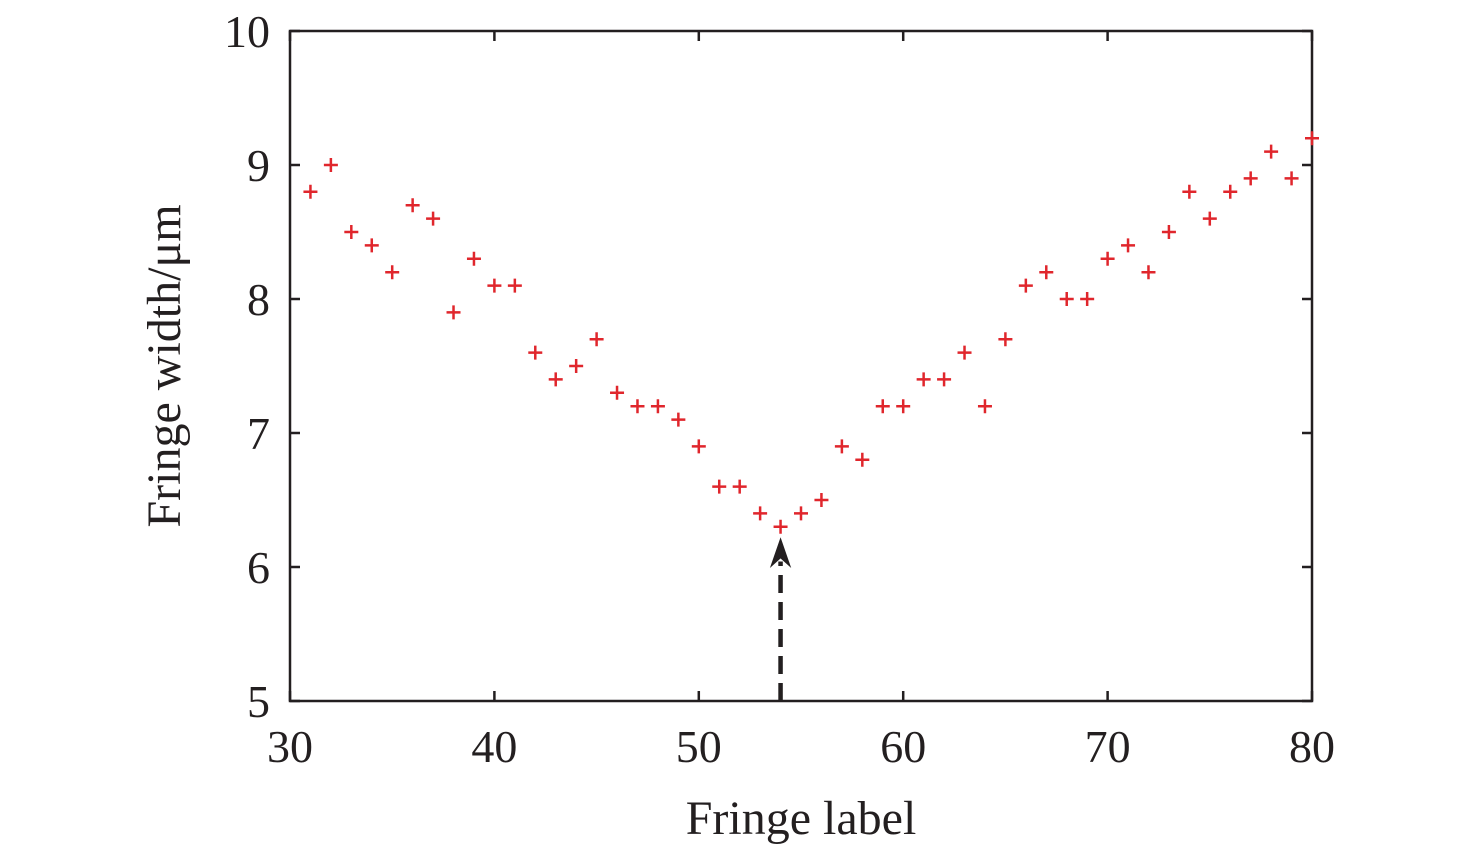 The image size is (1476, 851). What do you see at coordinates (258, 701) in the screenshot?
I see `y-tick-label: 5` at bounding box center [258, 701].